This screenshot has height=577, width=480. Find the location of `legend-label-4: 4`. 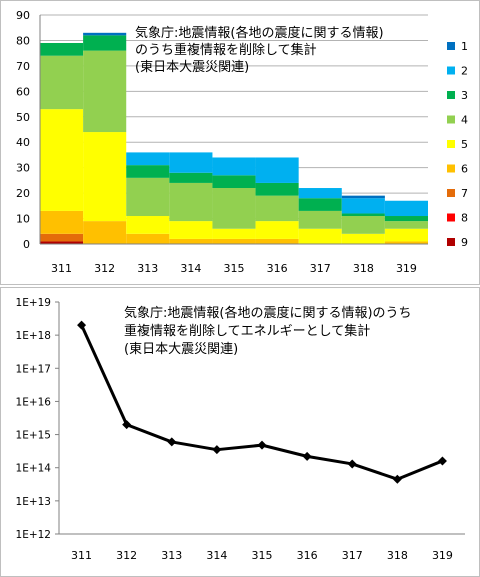

legend-label-4: 4 is located at coordinates (464, 120).